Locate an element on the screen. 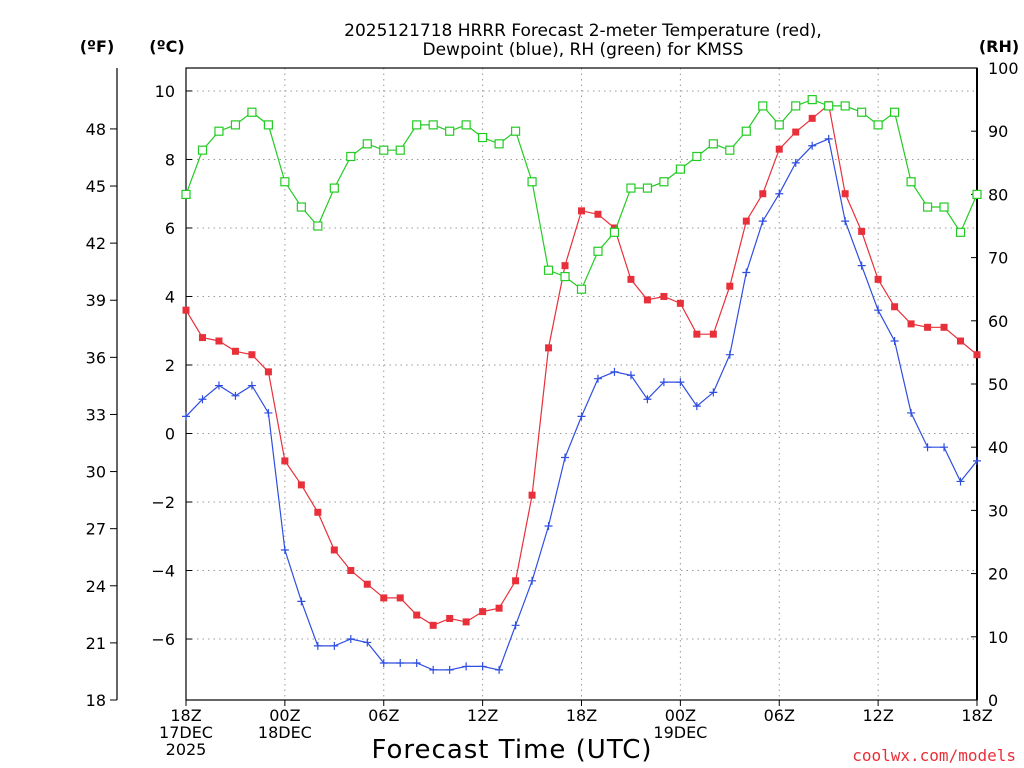 Image resolution: width=1024 pixels, height=768 pixels. fahrenheit-tick-label: 27 is located at coordinates (96, 529).